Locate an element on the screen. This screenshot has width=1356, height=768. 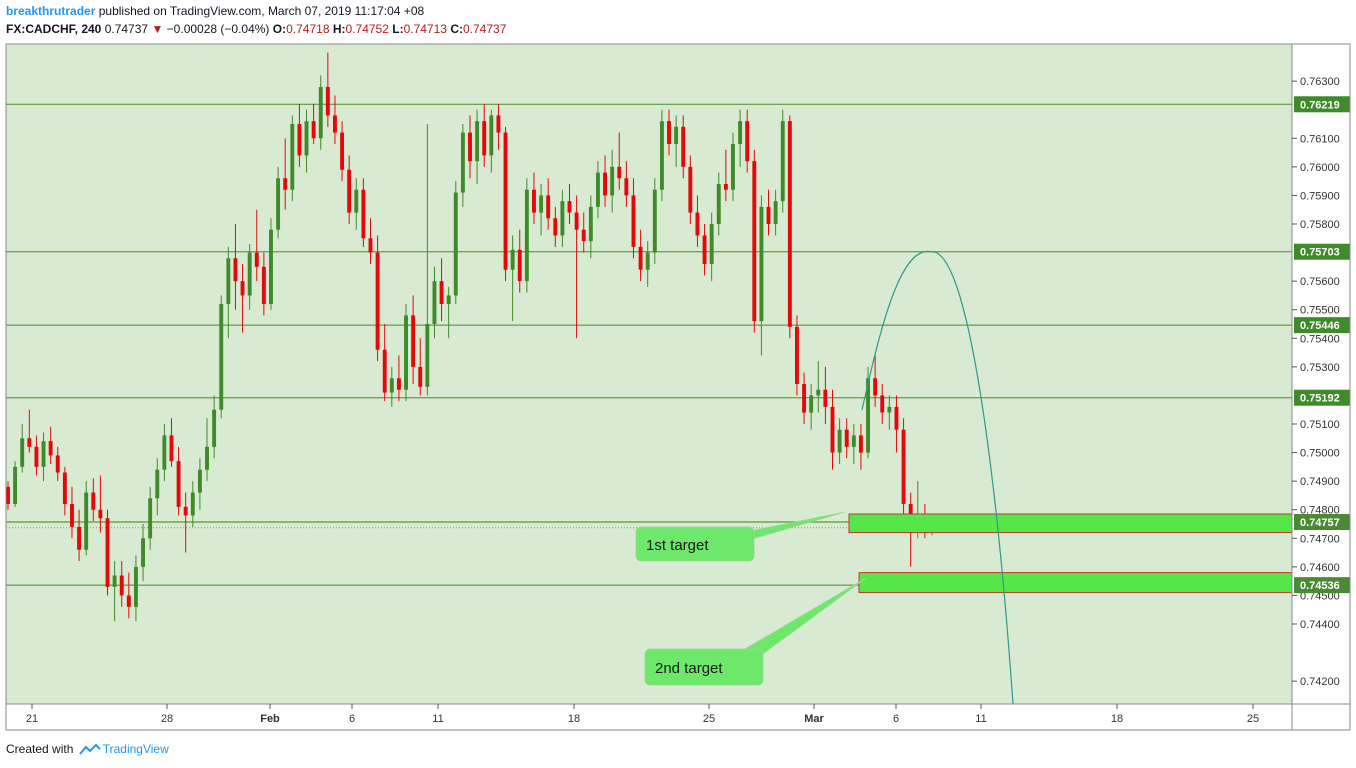
footer: Created with TradingView is located at coordinates (87, 749).